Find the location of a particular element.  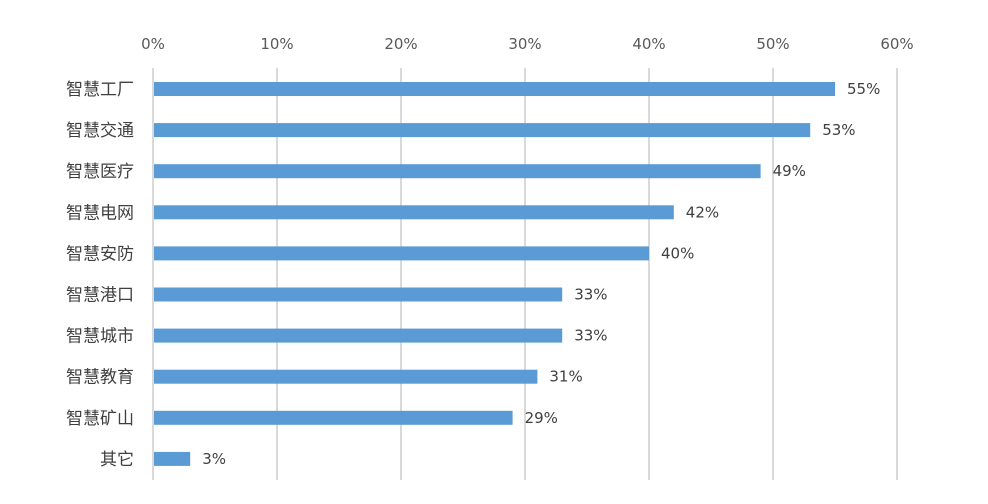

category-label: 智慧工厂 is located at coordinates (100, 90).